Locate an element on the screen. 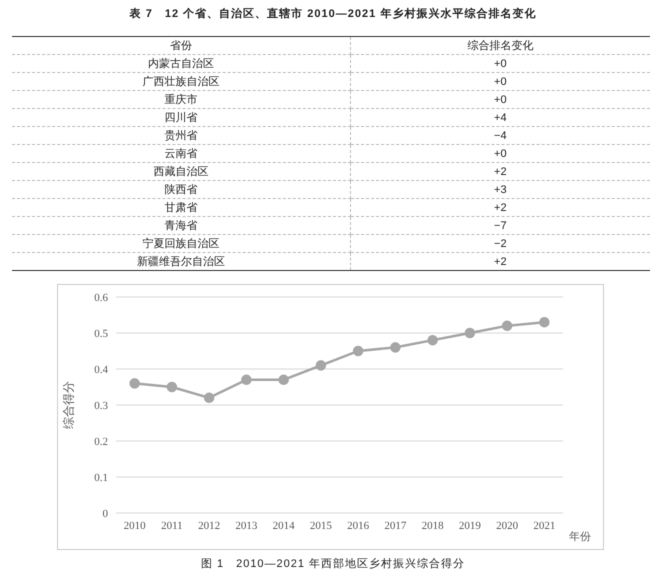  y-tick-label: 0.4 is located at coordinates (101, 370).